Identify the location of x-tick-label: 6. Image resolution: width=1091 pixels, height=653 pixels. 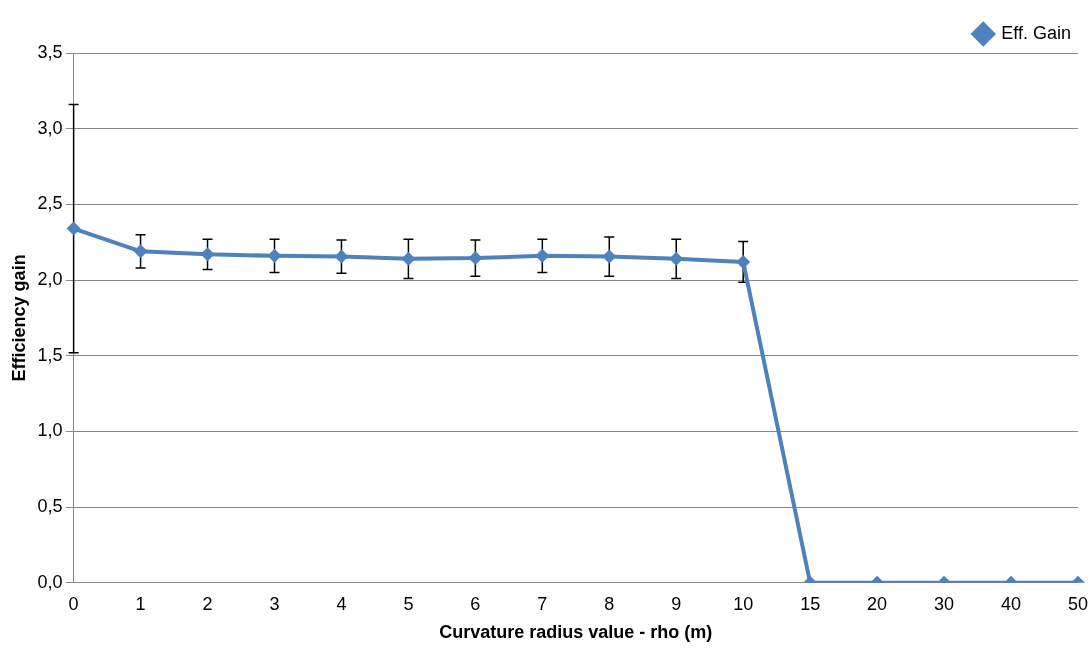
(475, 603).